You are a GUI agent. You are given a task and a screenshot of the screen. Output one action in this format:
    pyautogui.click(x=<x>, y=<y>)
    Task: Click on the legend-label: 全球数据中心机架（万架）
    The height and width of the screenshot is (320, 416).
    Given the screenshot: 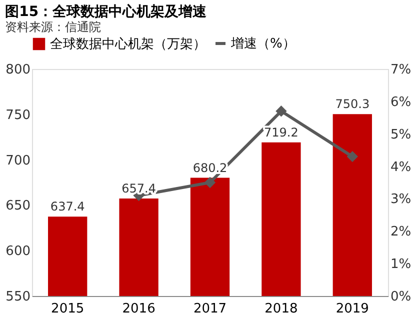 What is the action you would take?
    pyautogui.click(x=128, y=44)
    